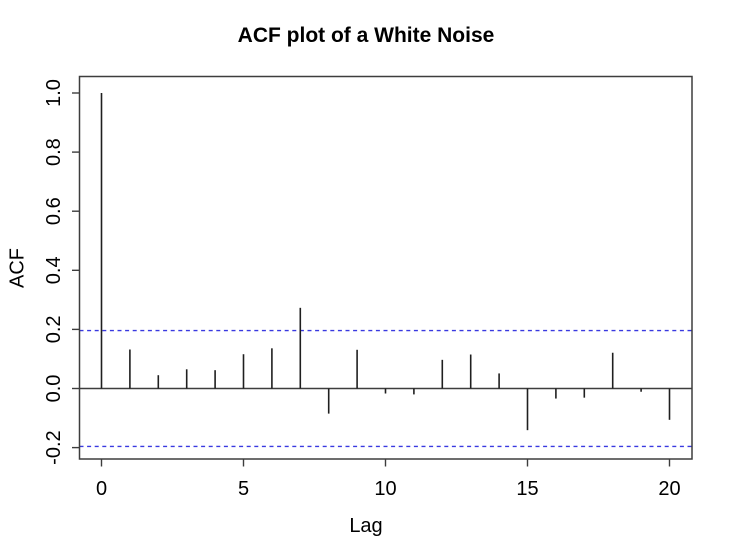 This screenshot has width=732, height=558. What do you see at coordinates (17, 268) in the screenshot?
I see `y-axis-label: ACF` at bounding box center [17, 268].